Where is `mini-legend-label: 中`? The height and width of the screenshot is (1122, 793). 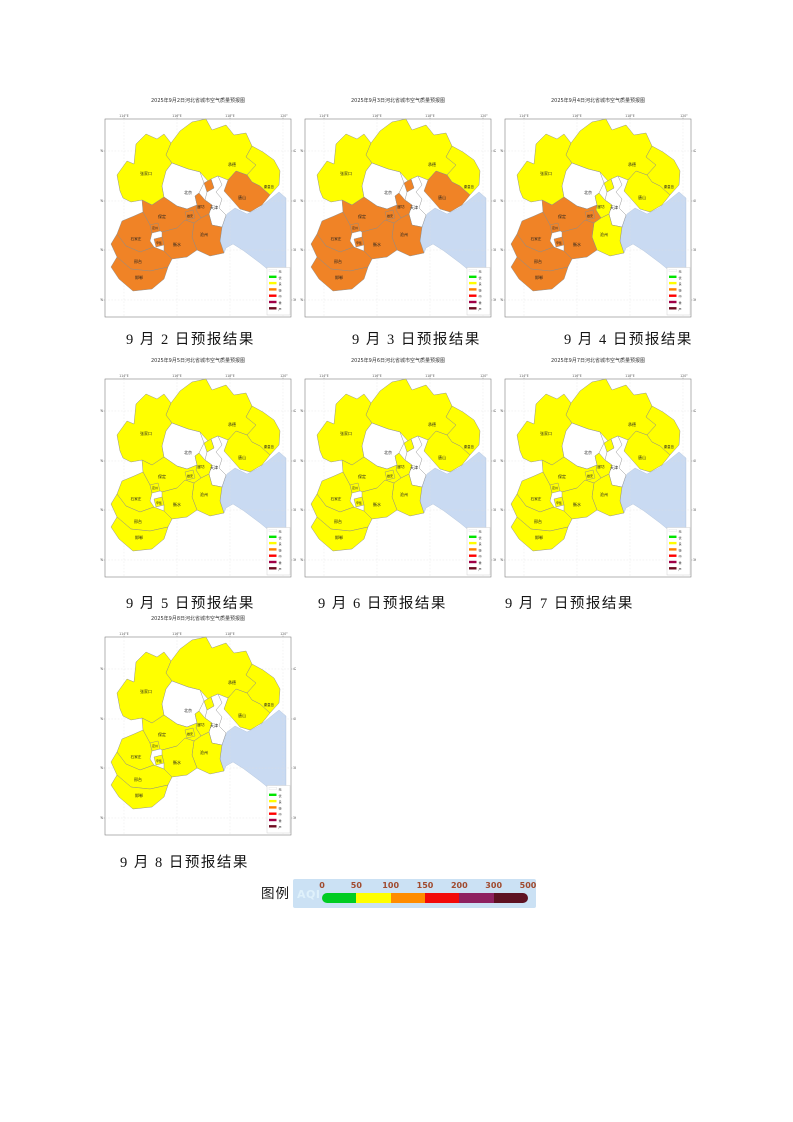
mini-legend-label: 中 is located at coordinates (280, 296).